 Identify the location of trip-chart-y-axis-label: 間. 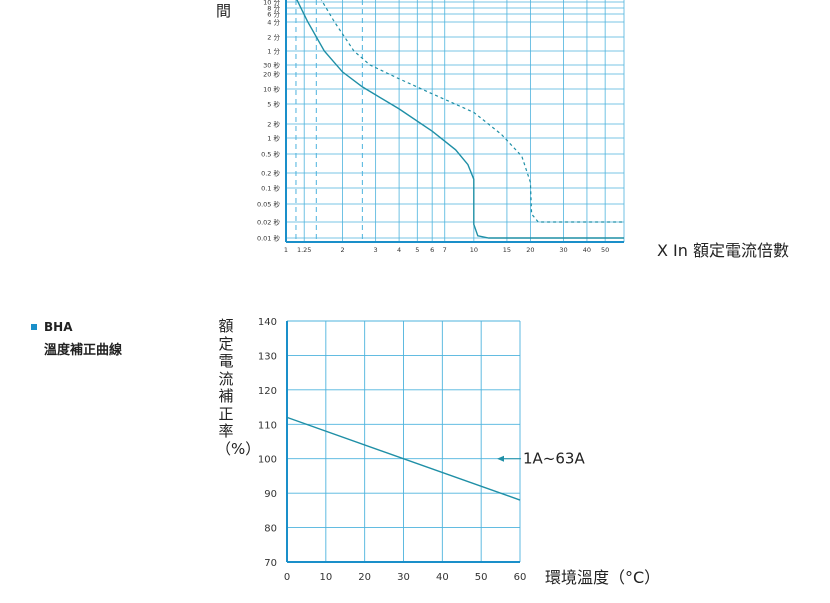
(224, 11).